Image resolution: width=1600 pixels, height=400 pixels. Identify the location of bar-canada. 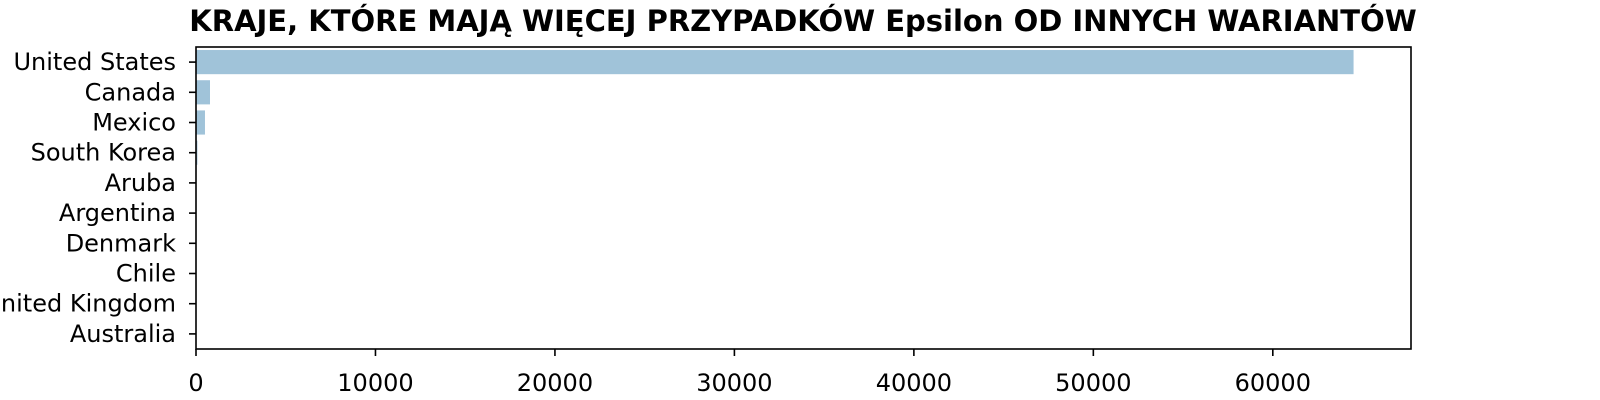
(203, 92).